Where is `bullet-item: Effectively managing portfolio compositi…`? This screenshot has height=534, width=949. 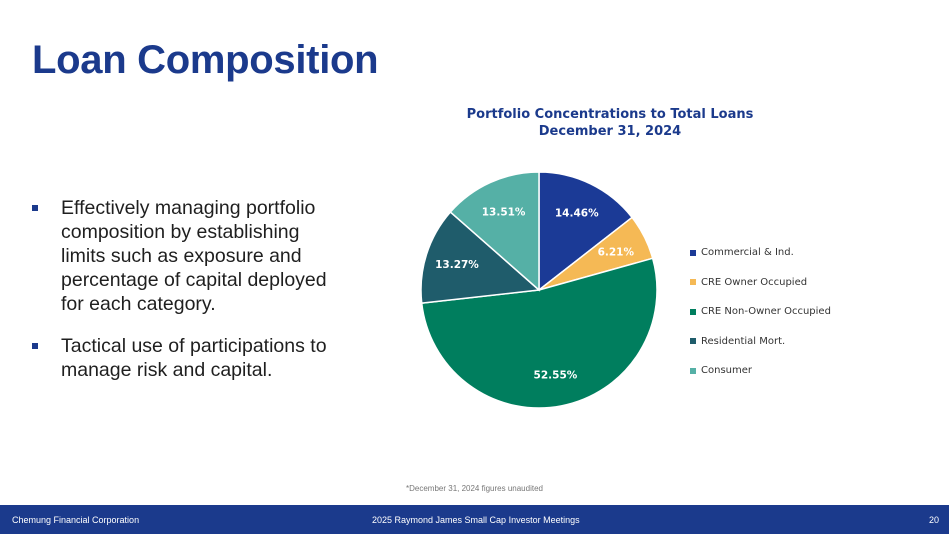 bullet-item: Effectively managing portfolio compositi… is located at coordinates (182, 256).